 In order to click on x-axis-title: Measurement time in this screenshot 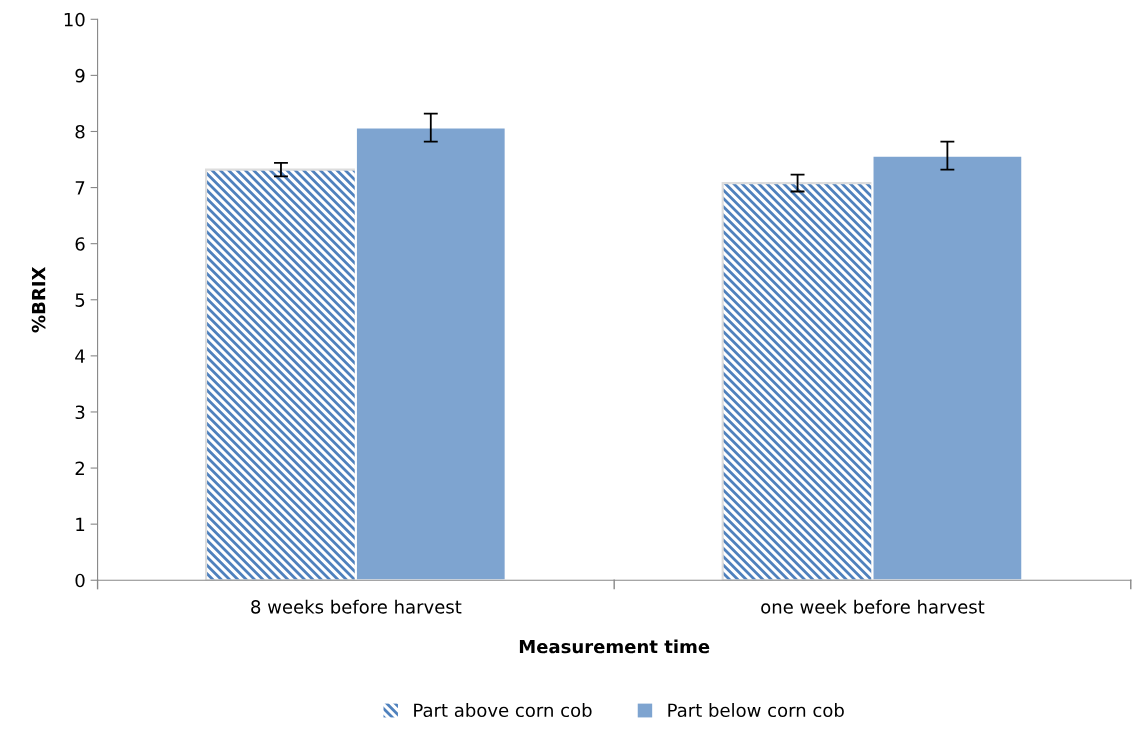, I will do `click(614, 646)`.